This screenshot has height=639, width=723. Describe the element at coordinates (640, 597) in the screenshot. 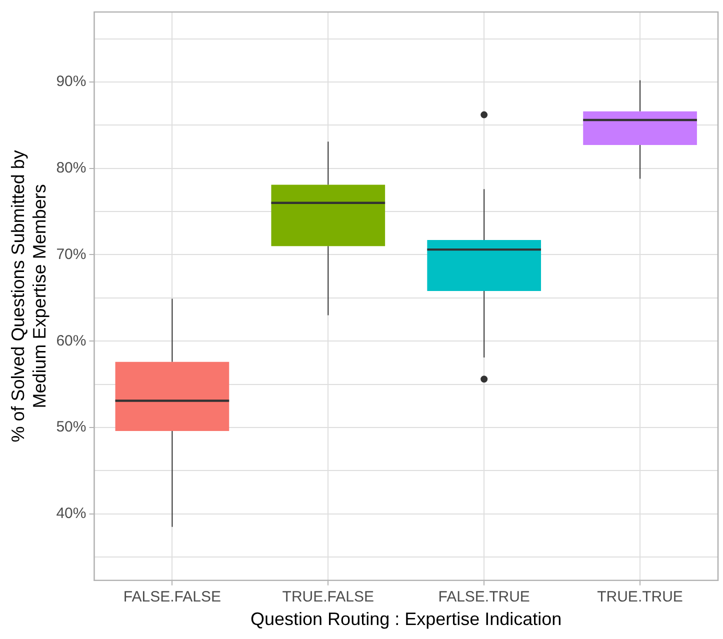

I see `x-tick-label: TRUE.TRUE` at that location.